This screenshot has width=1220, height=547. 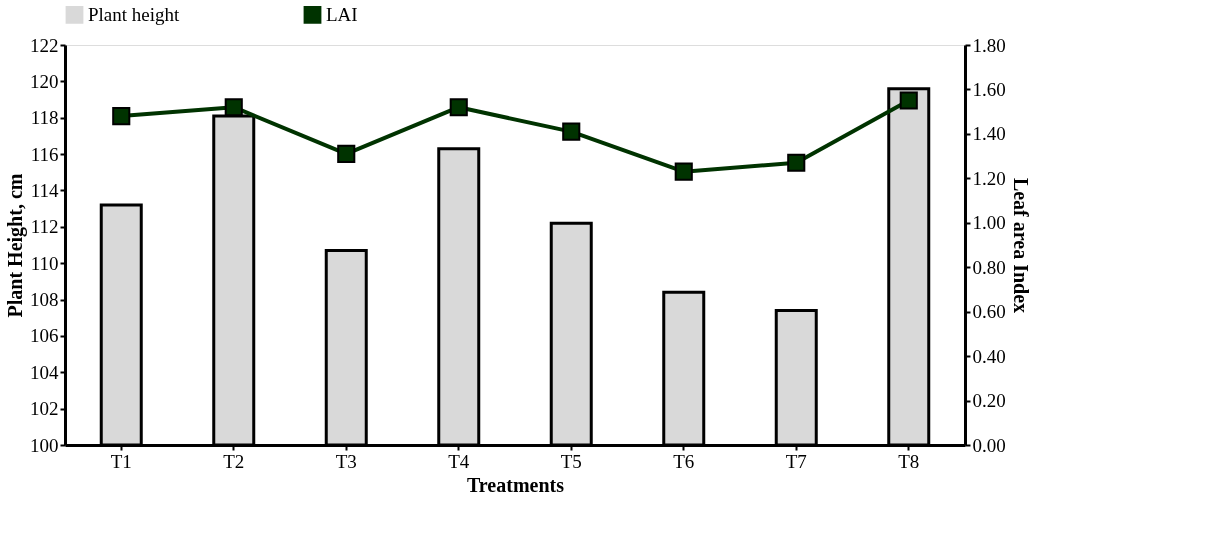 I want to click on y-tick-label: 100, so click(x=44, y=445).